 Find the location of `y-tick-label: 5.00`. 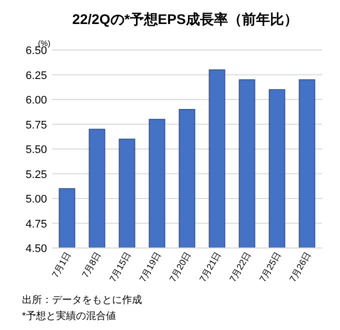

y-tick-label: 5.00 is located at coordinates (36, 200).